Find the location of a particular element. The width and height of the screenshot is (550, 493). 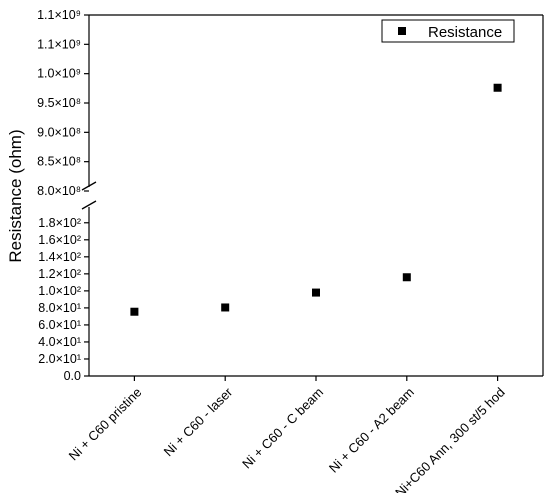

x-tick-label: Ni + C60 pristine is located at coordinates (105, 424).